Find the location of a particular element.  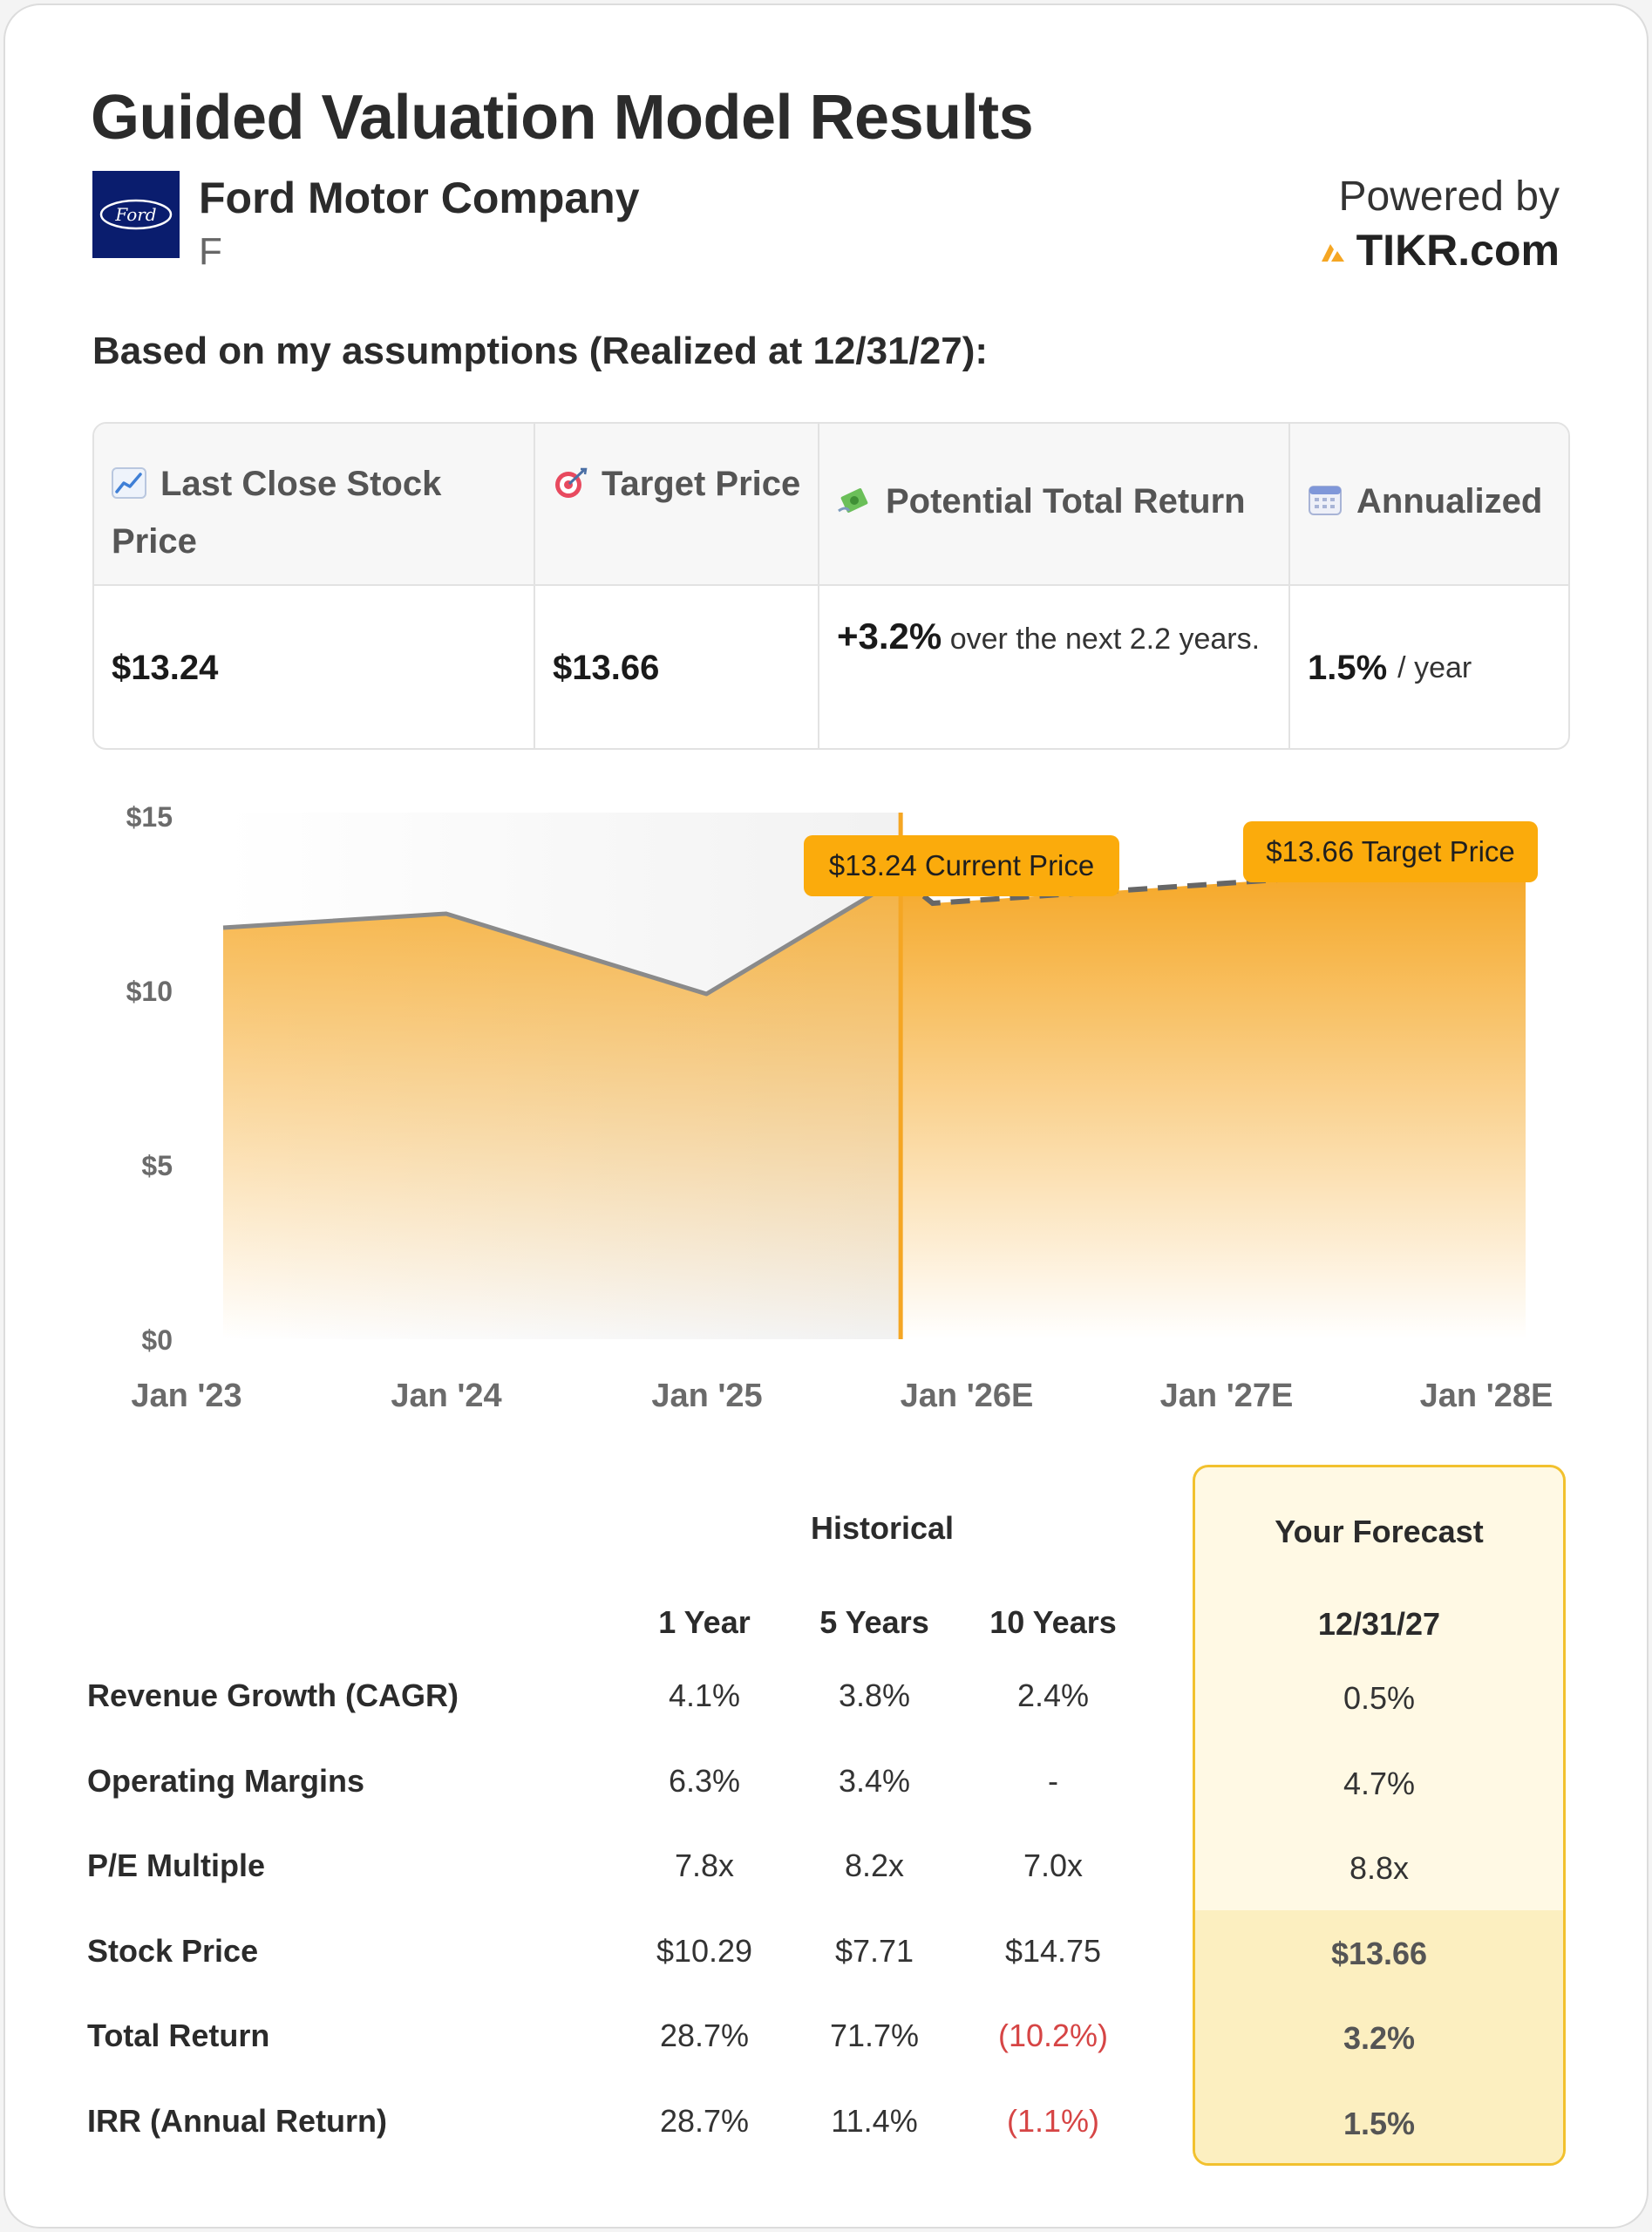

tikr-link: TIKR.com is located at coordinates (1439, 250).